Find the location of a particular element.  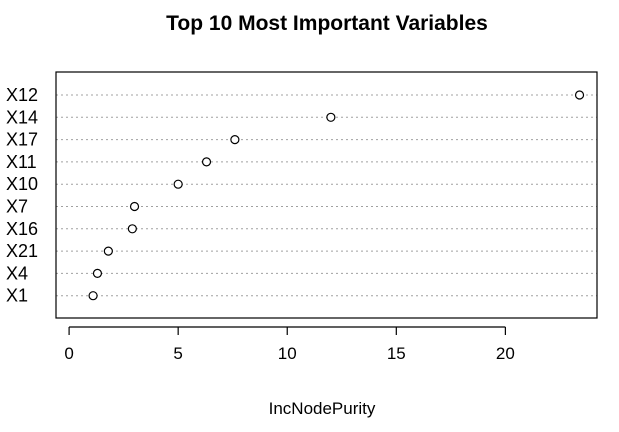

point-x14 is located at coordinates (331, 117).